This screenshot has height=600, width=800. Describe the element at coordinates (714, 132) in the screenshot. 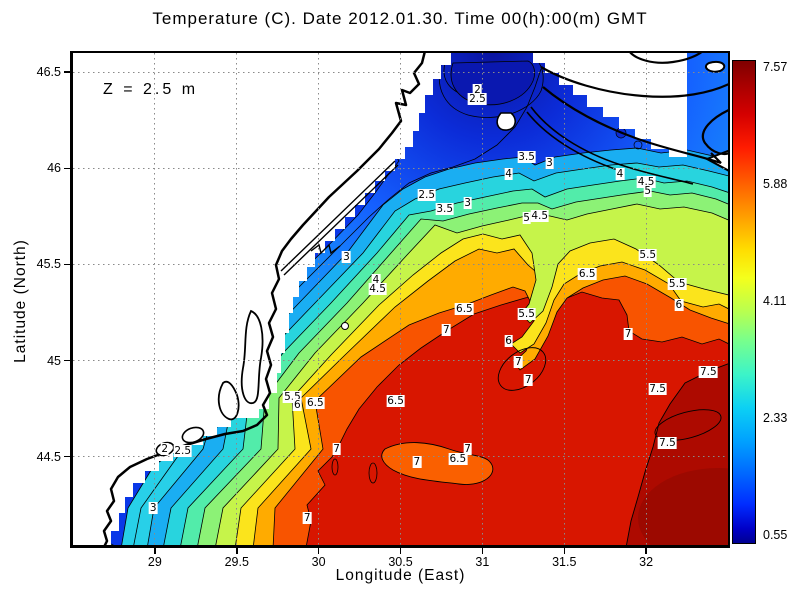

I see `spit-loop` at that location.